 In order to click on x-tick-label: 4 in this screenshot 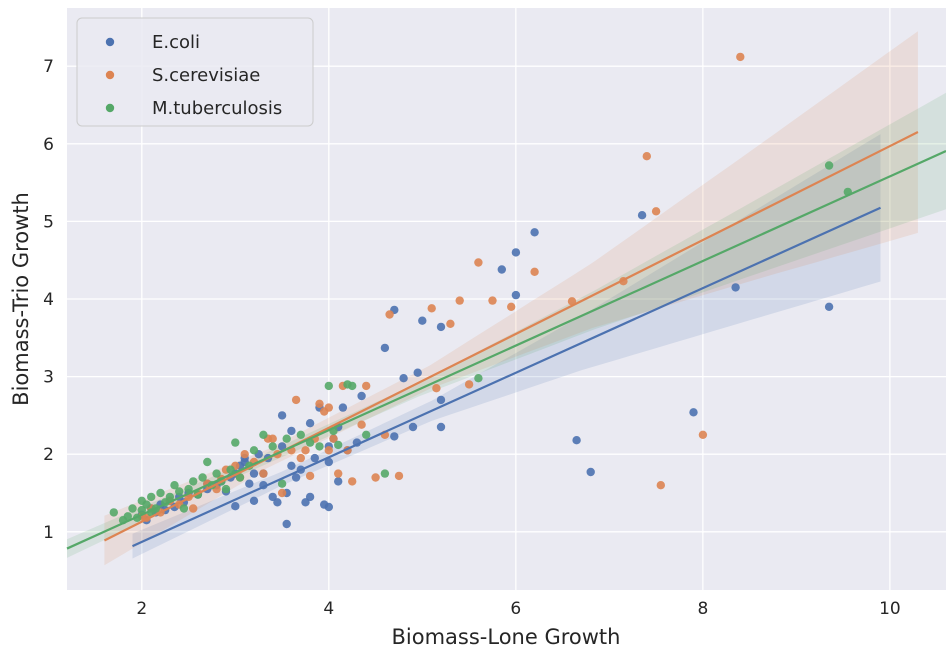, I will do `click(328, 609)`.